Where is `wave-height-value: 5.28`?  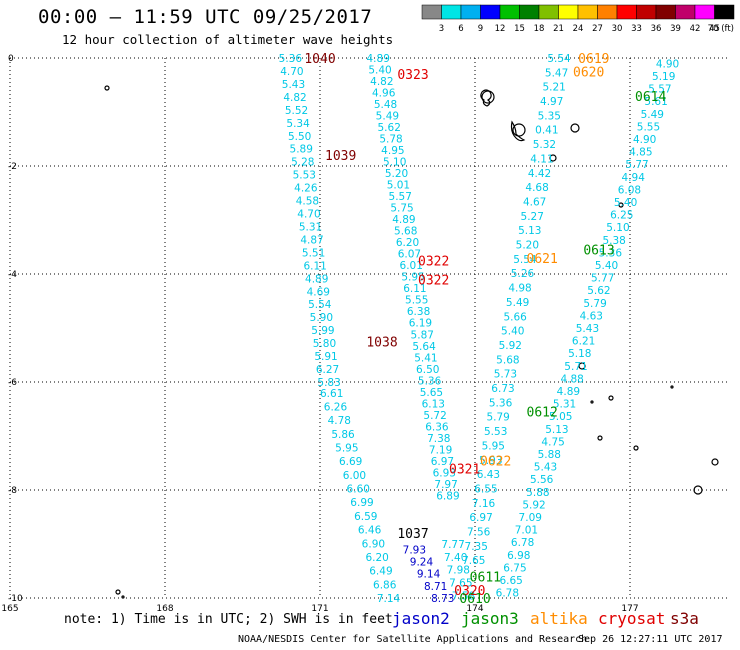
wave-height-value: 5.28 is located at coordinates (302, 163).